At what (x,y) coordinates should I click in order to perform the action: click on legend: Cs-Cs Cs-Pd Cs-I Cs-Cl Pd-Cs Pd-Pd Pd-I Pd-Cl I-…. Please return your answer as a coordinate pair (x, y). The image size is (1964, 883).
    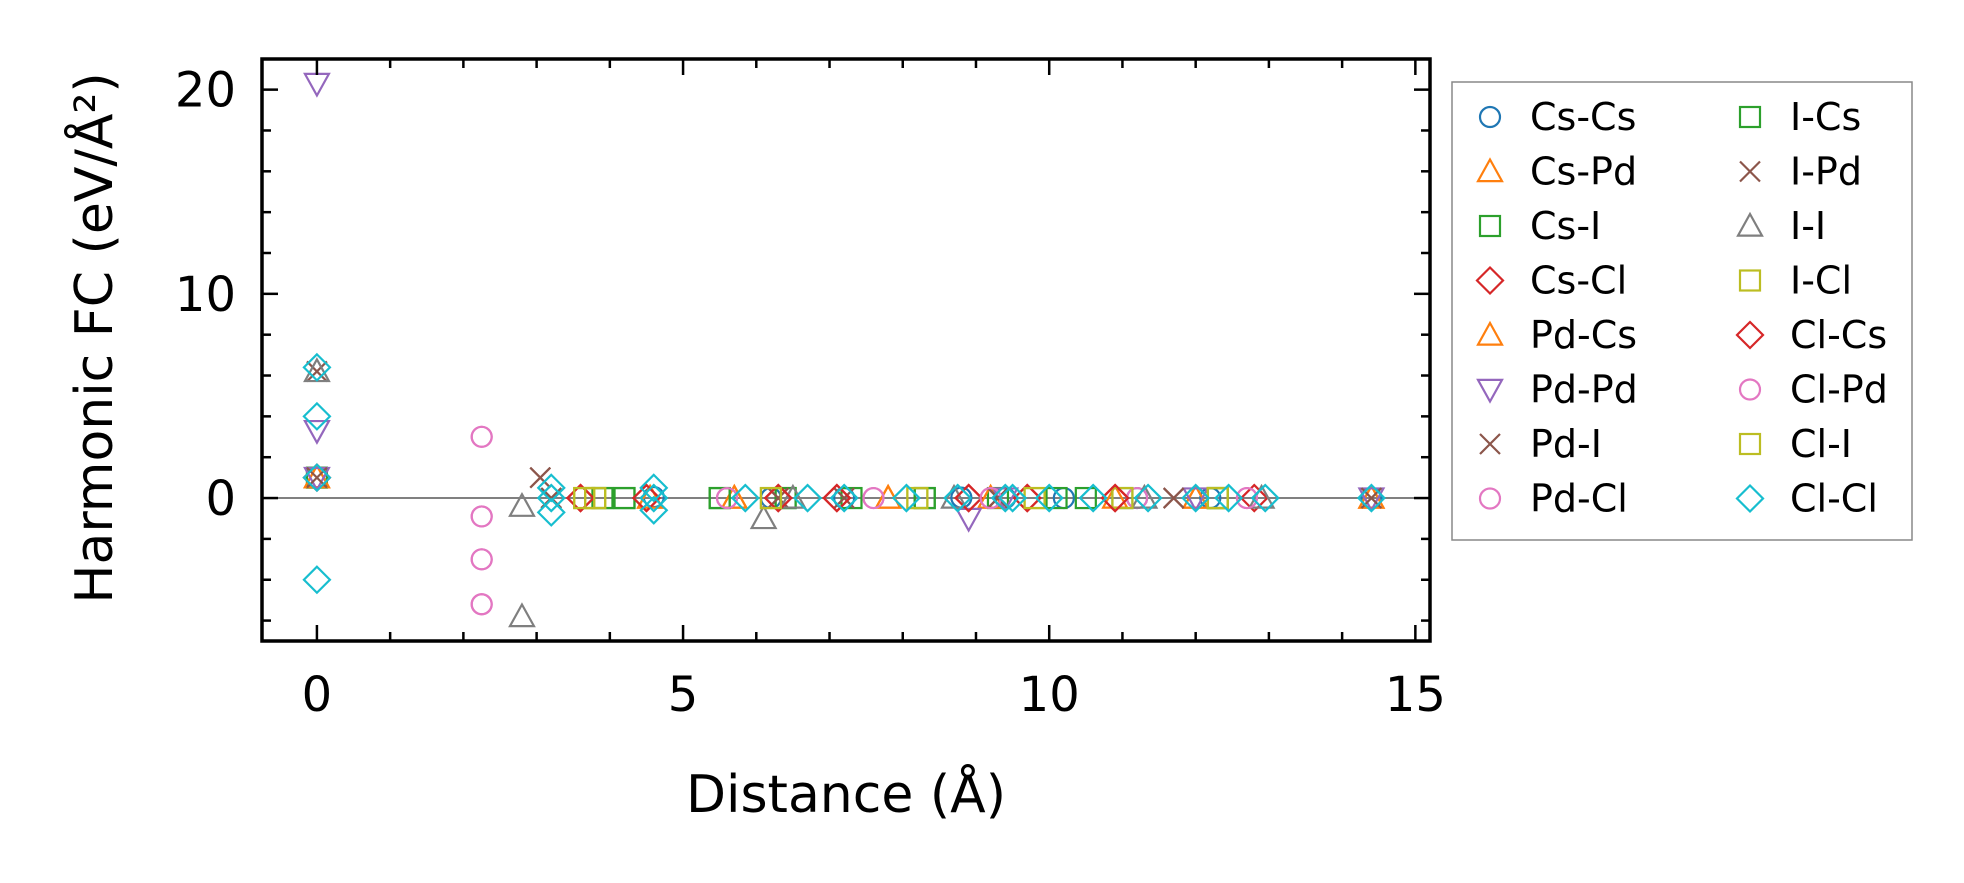
    Looking at the image, I should click on (1682, 311).